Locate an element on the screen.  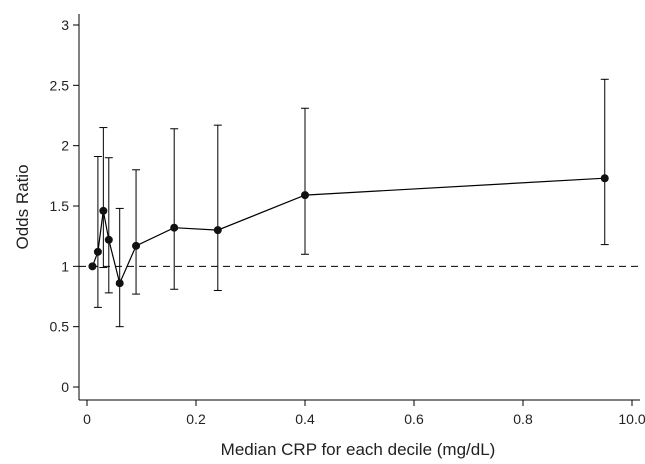
x-tick-label: 0.6 is located at coordinates (414, 419).